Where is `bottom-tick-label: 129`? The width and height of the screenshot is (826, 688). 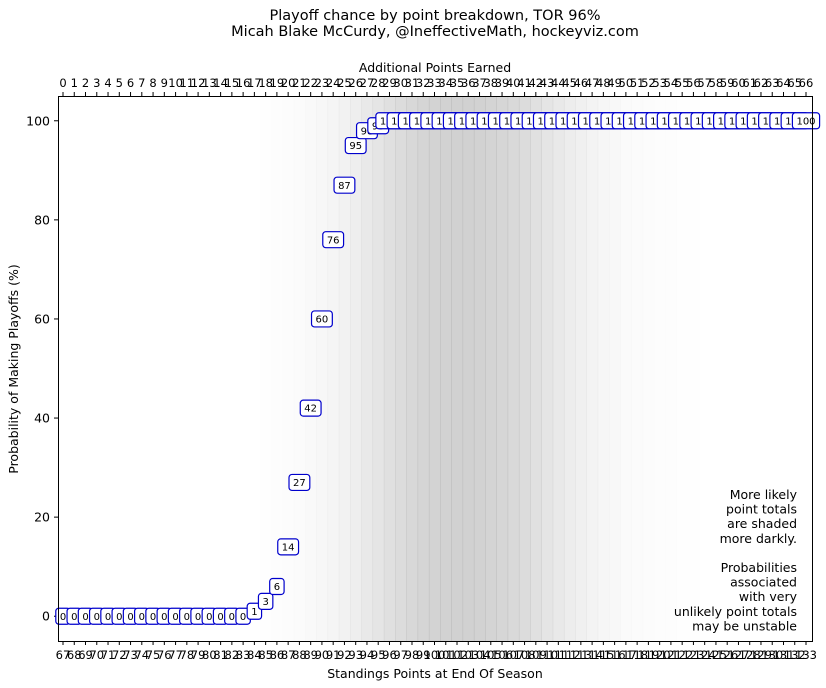 bottom-tick-label: 129 is located at coordinates (761, 655).